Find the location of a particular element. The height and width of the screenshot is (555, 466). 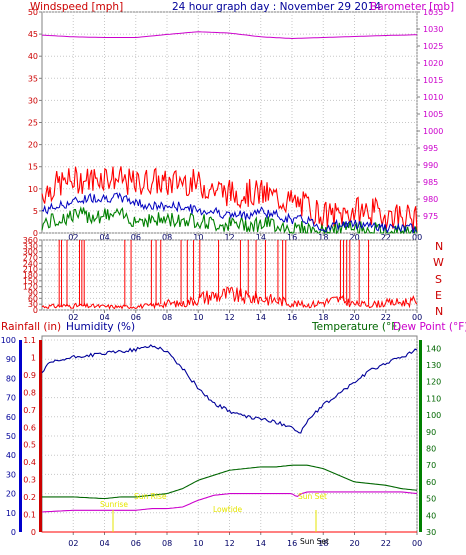

humidity-tick-label: 90 is located at coordinates (11, 359).